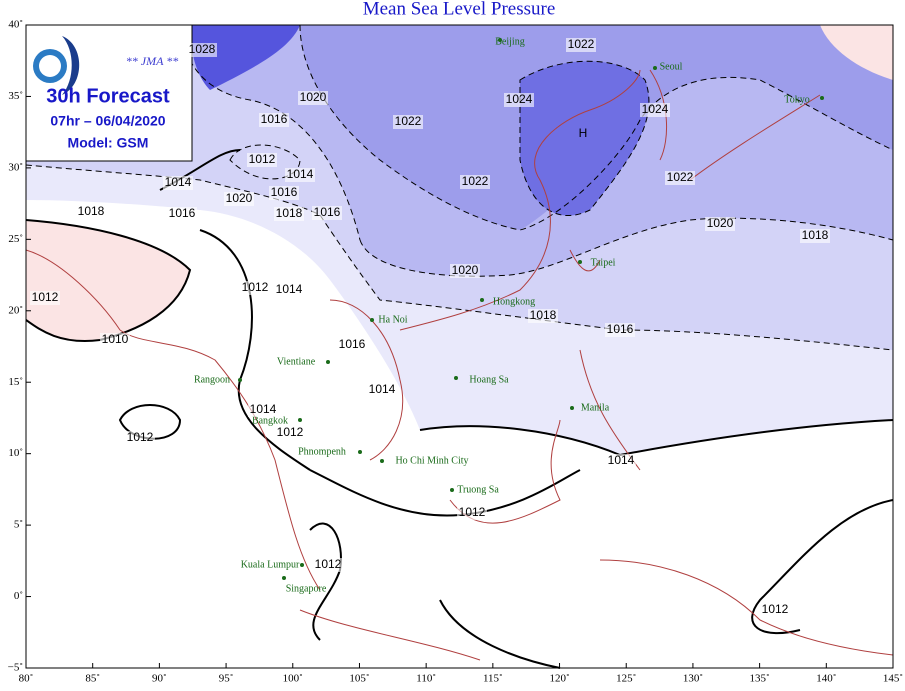 The image size is (905, 691). I want to click on high-center: H, so click(583, 133).